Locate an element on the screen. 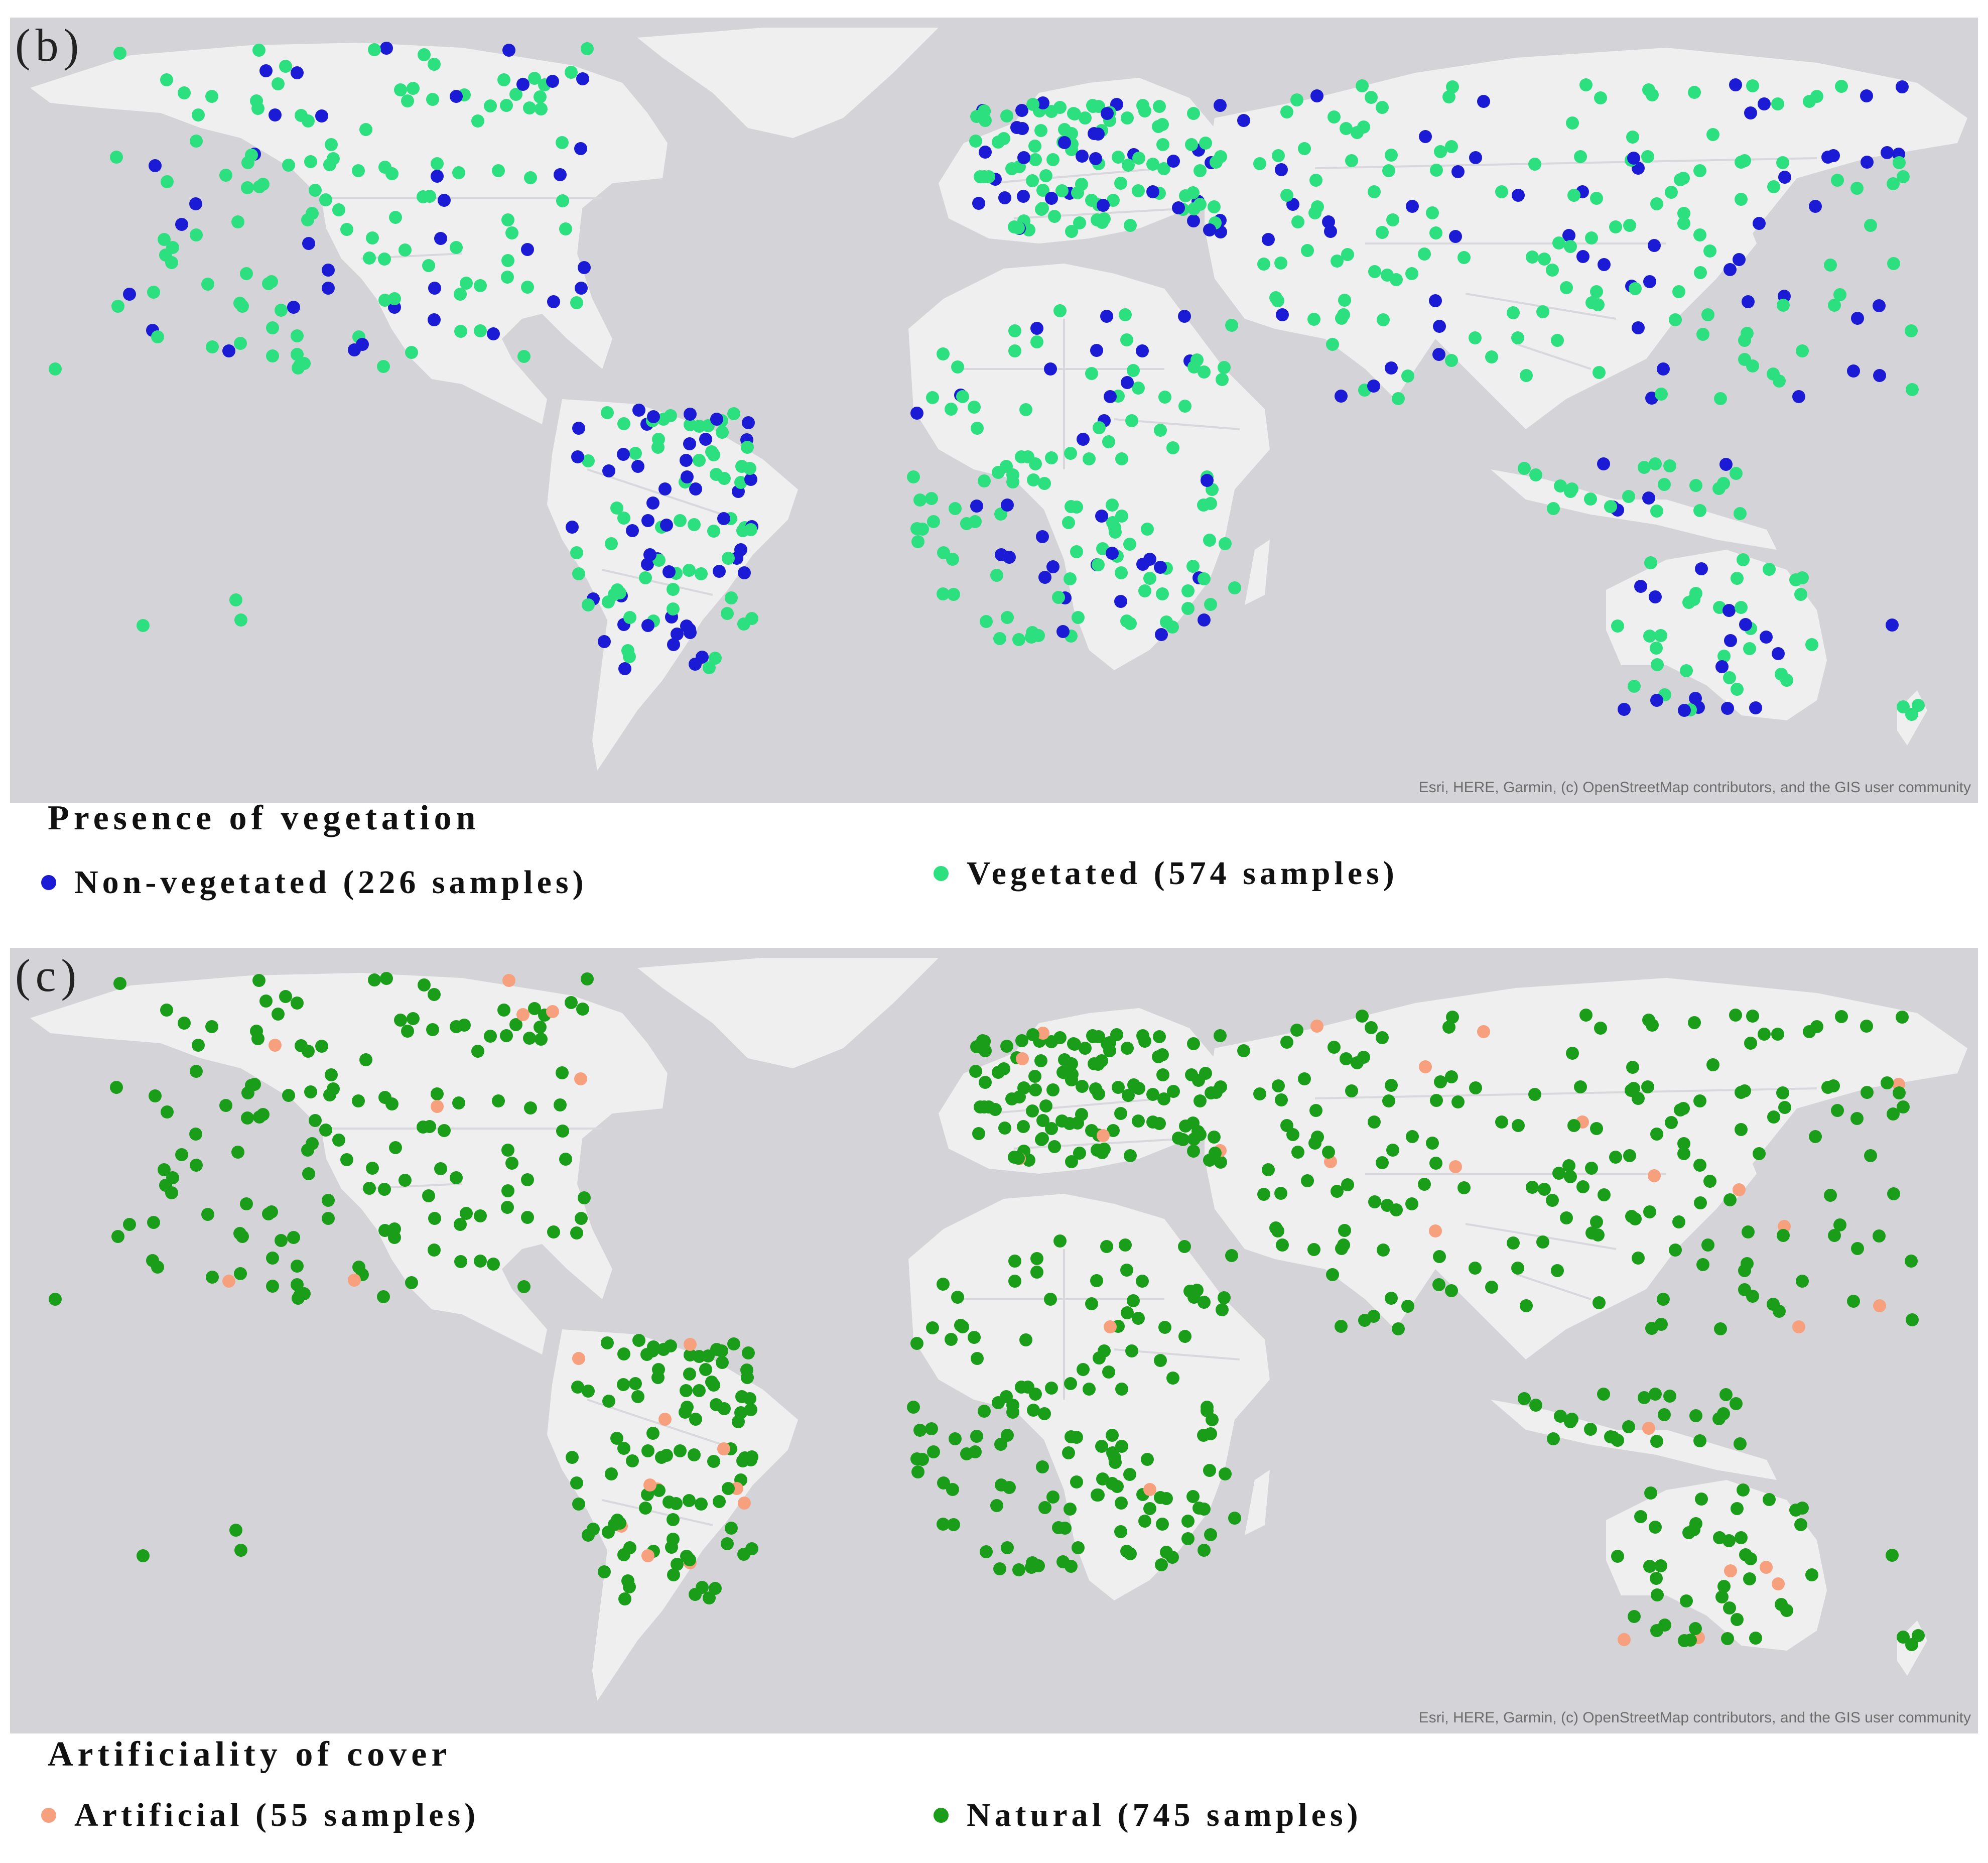 This screenshot has height=1863, width=1988. landmass-japan is located at coordinates (1736, 1174).